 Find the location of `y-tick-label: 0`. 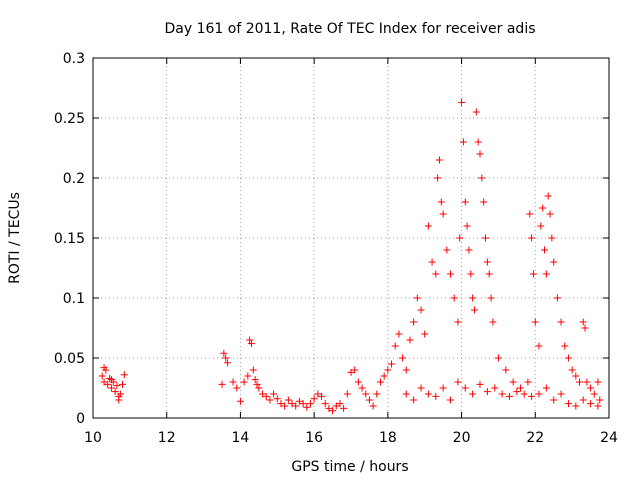

y-tick-label: 0 is located at coordinates (80, 419).